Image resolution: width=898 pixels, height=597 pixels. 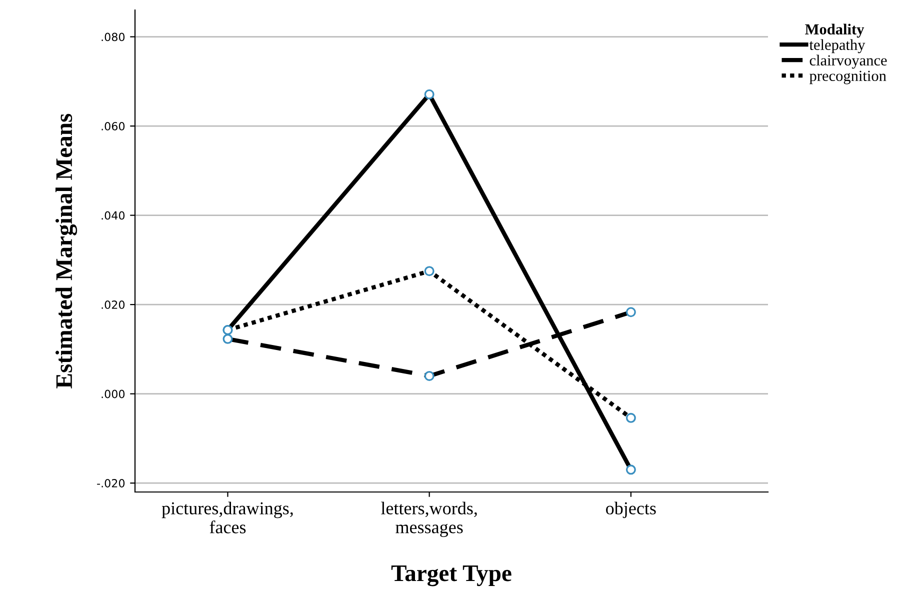 What do you see at coordinates (451, 576) in the screenshot?
I see `x-axis-title: Target Type` at bounding box center [451, 576].